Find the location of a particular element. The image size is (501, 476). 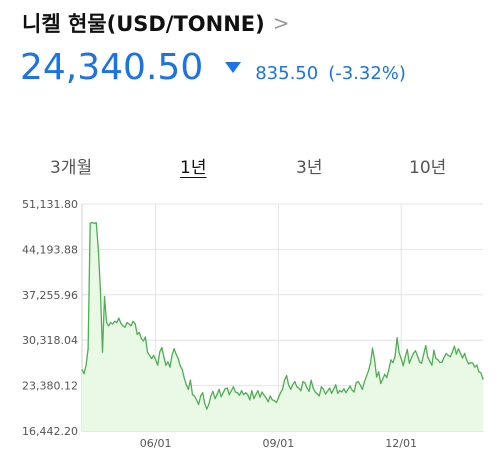

chevron-right-icon: > is located at coordinates (281, 23).